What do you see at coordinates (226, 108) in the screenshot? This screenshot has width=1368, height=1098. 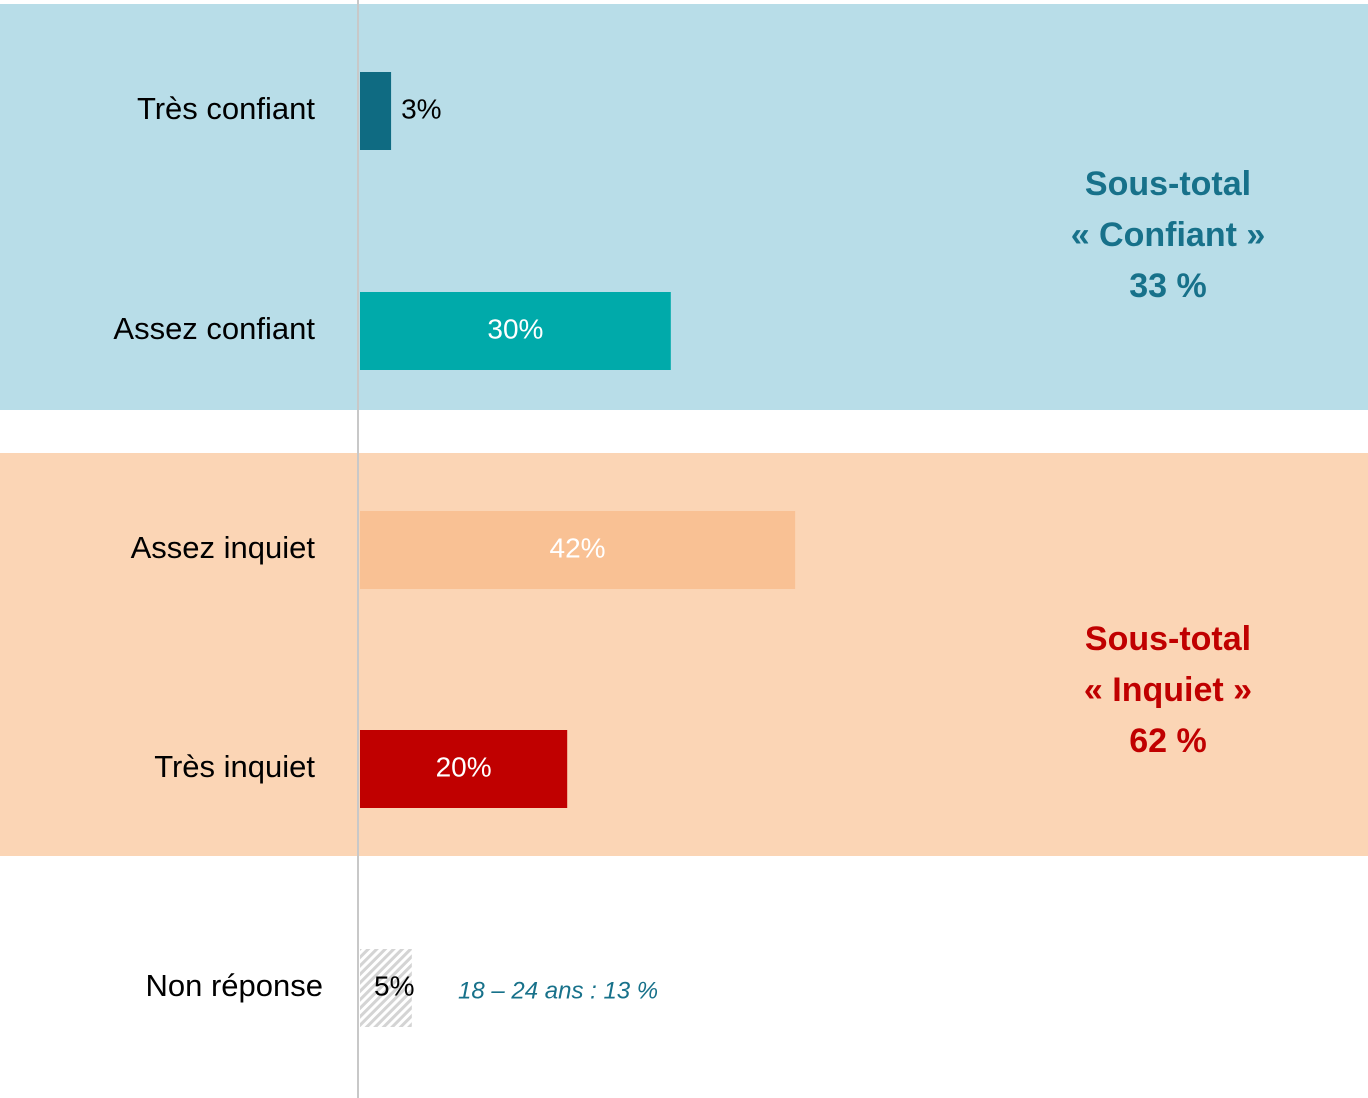 I see `category-label: Très confiant` at bounding box center [226, 108].